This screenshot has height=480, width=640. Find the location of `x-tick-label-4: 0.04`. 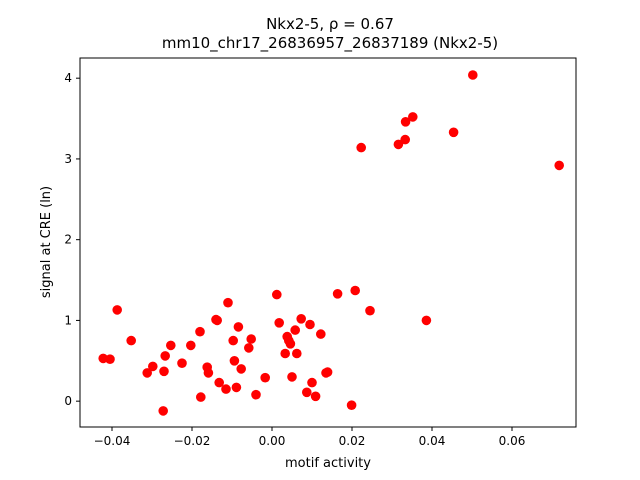

x-tick-label-4: 0.04 is located at coordinates (432, 441).